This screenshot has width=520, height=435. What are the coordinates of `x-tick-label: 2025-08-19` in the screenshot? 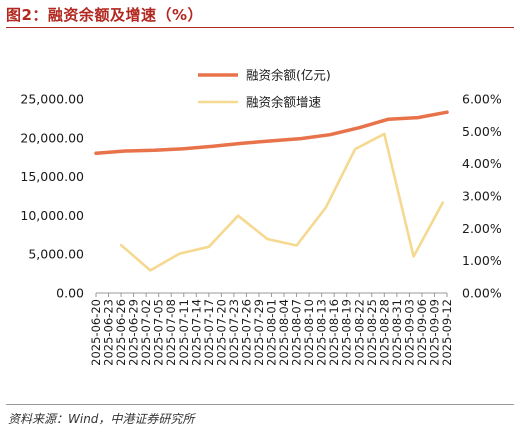 It's located at (347, 332).